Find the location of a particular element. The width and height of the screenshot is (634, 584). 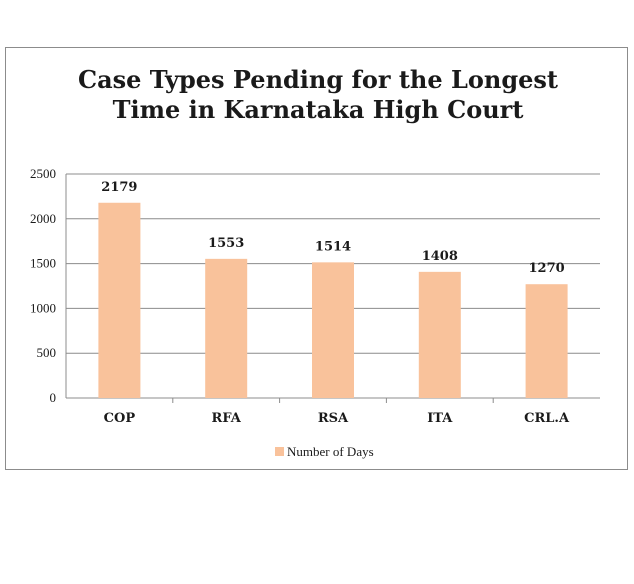

x-tick-label: ITA is located at coordinates (440, 418).